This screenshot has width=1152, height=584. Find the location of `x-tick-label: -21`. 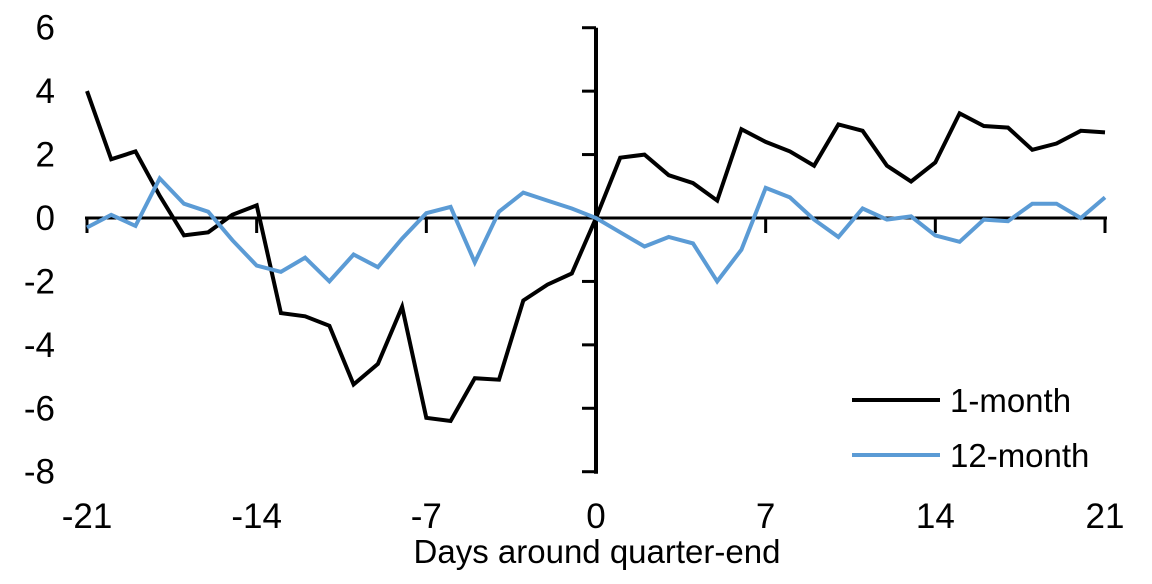

x-tick-label: -21 is located at coordinates (87, 516).